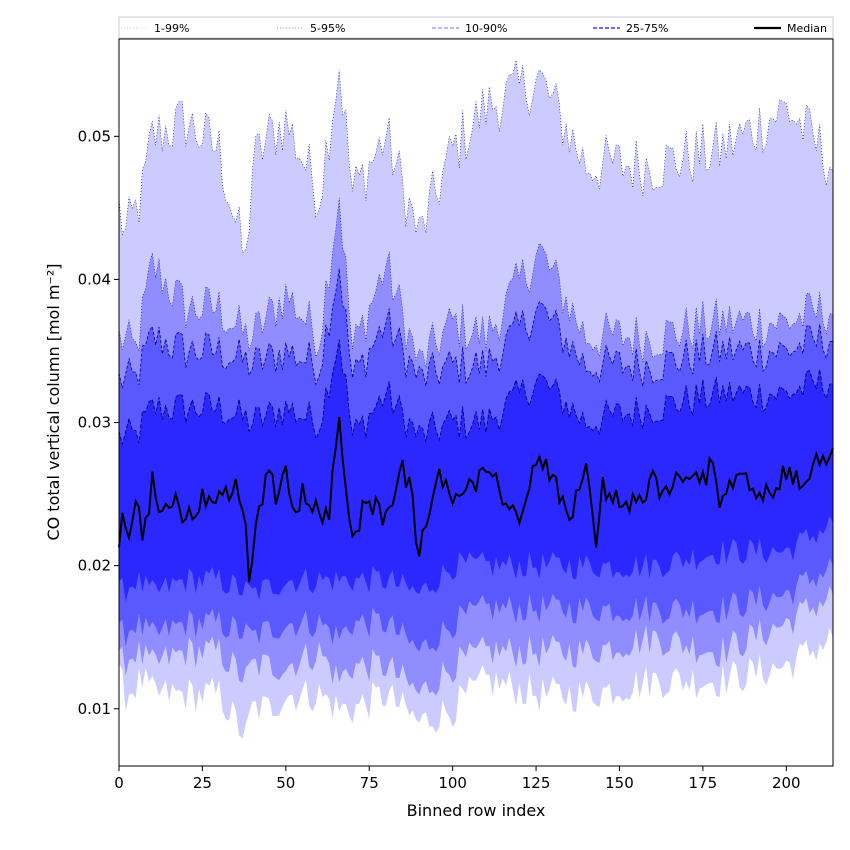 The image size is (850, 850). I want to click on x-tick-label: 175, so click(703, 783).